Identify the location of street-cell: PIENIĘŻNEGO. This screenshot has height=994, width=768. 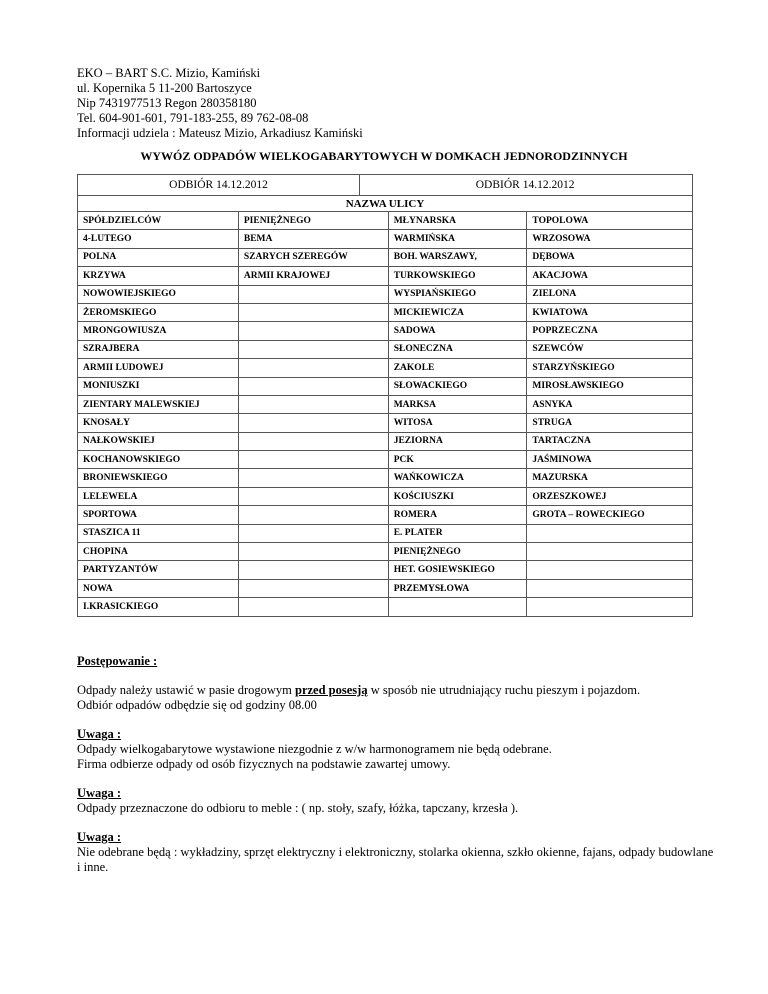
(457, 552).